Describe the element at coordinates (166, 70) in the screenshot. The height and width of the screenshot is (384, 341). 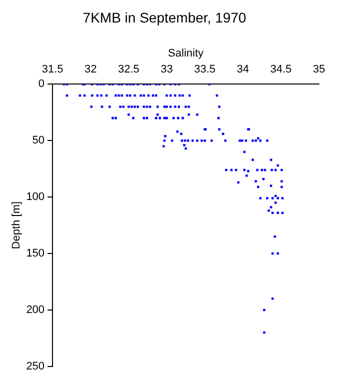
I see `x-tick-label: 33` at that location.